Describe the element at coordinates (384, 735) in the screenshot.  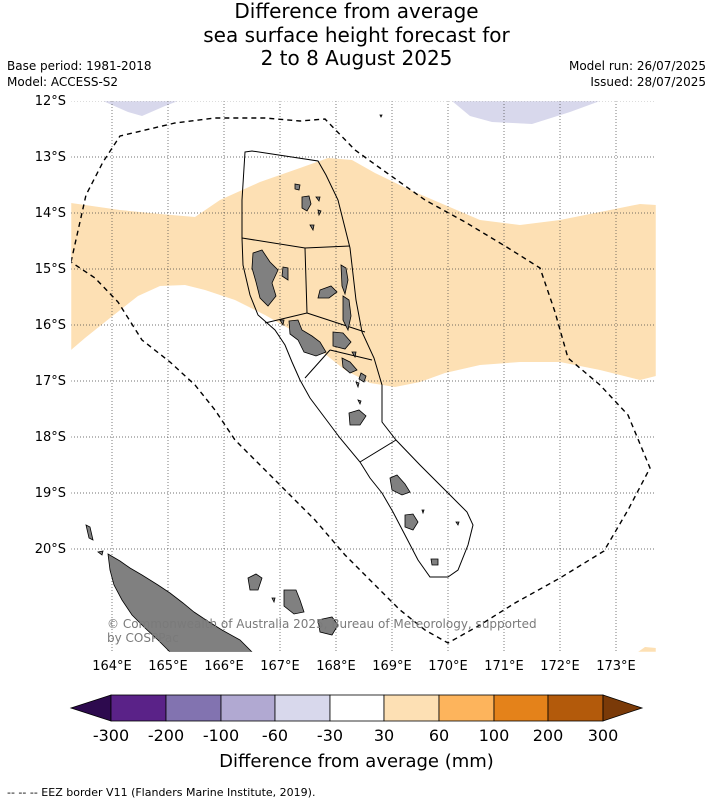
I see `colorbar-tick: 30` at that location.